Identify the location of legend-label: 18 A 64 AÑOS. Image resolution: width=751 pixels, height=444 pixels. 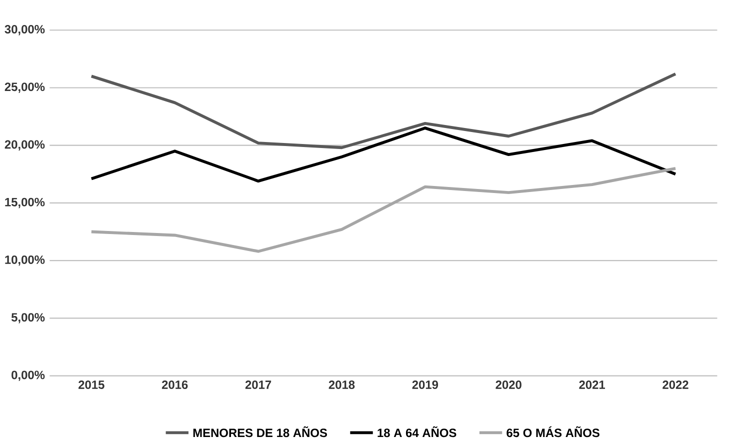
(417, 431).